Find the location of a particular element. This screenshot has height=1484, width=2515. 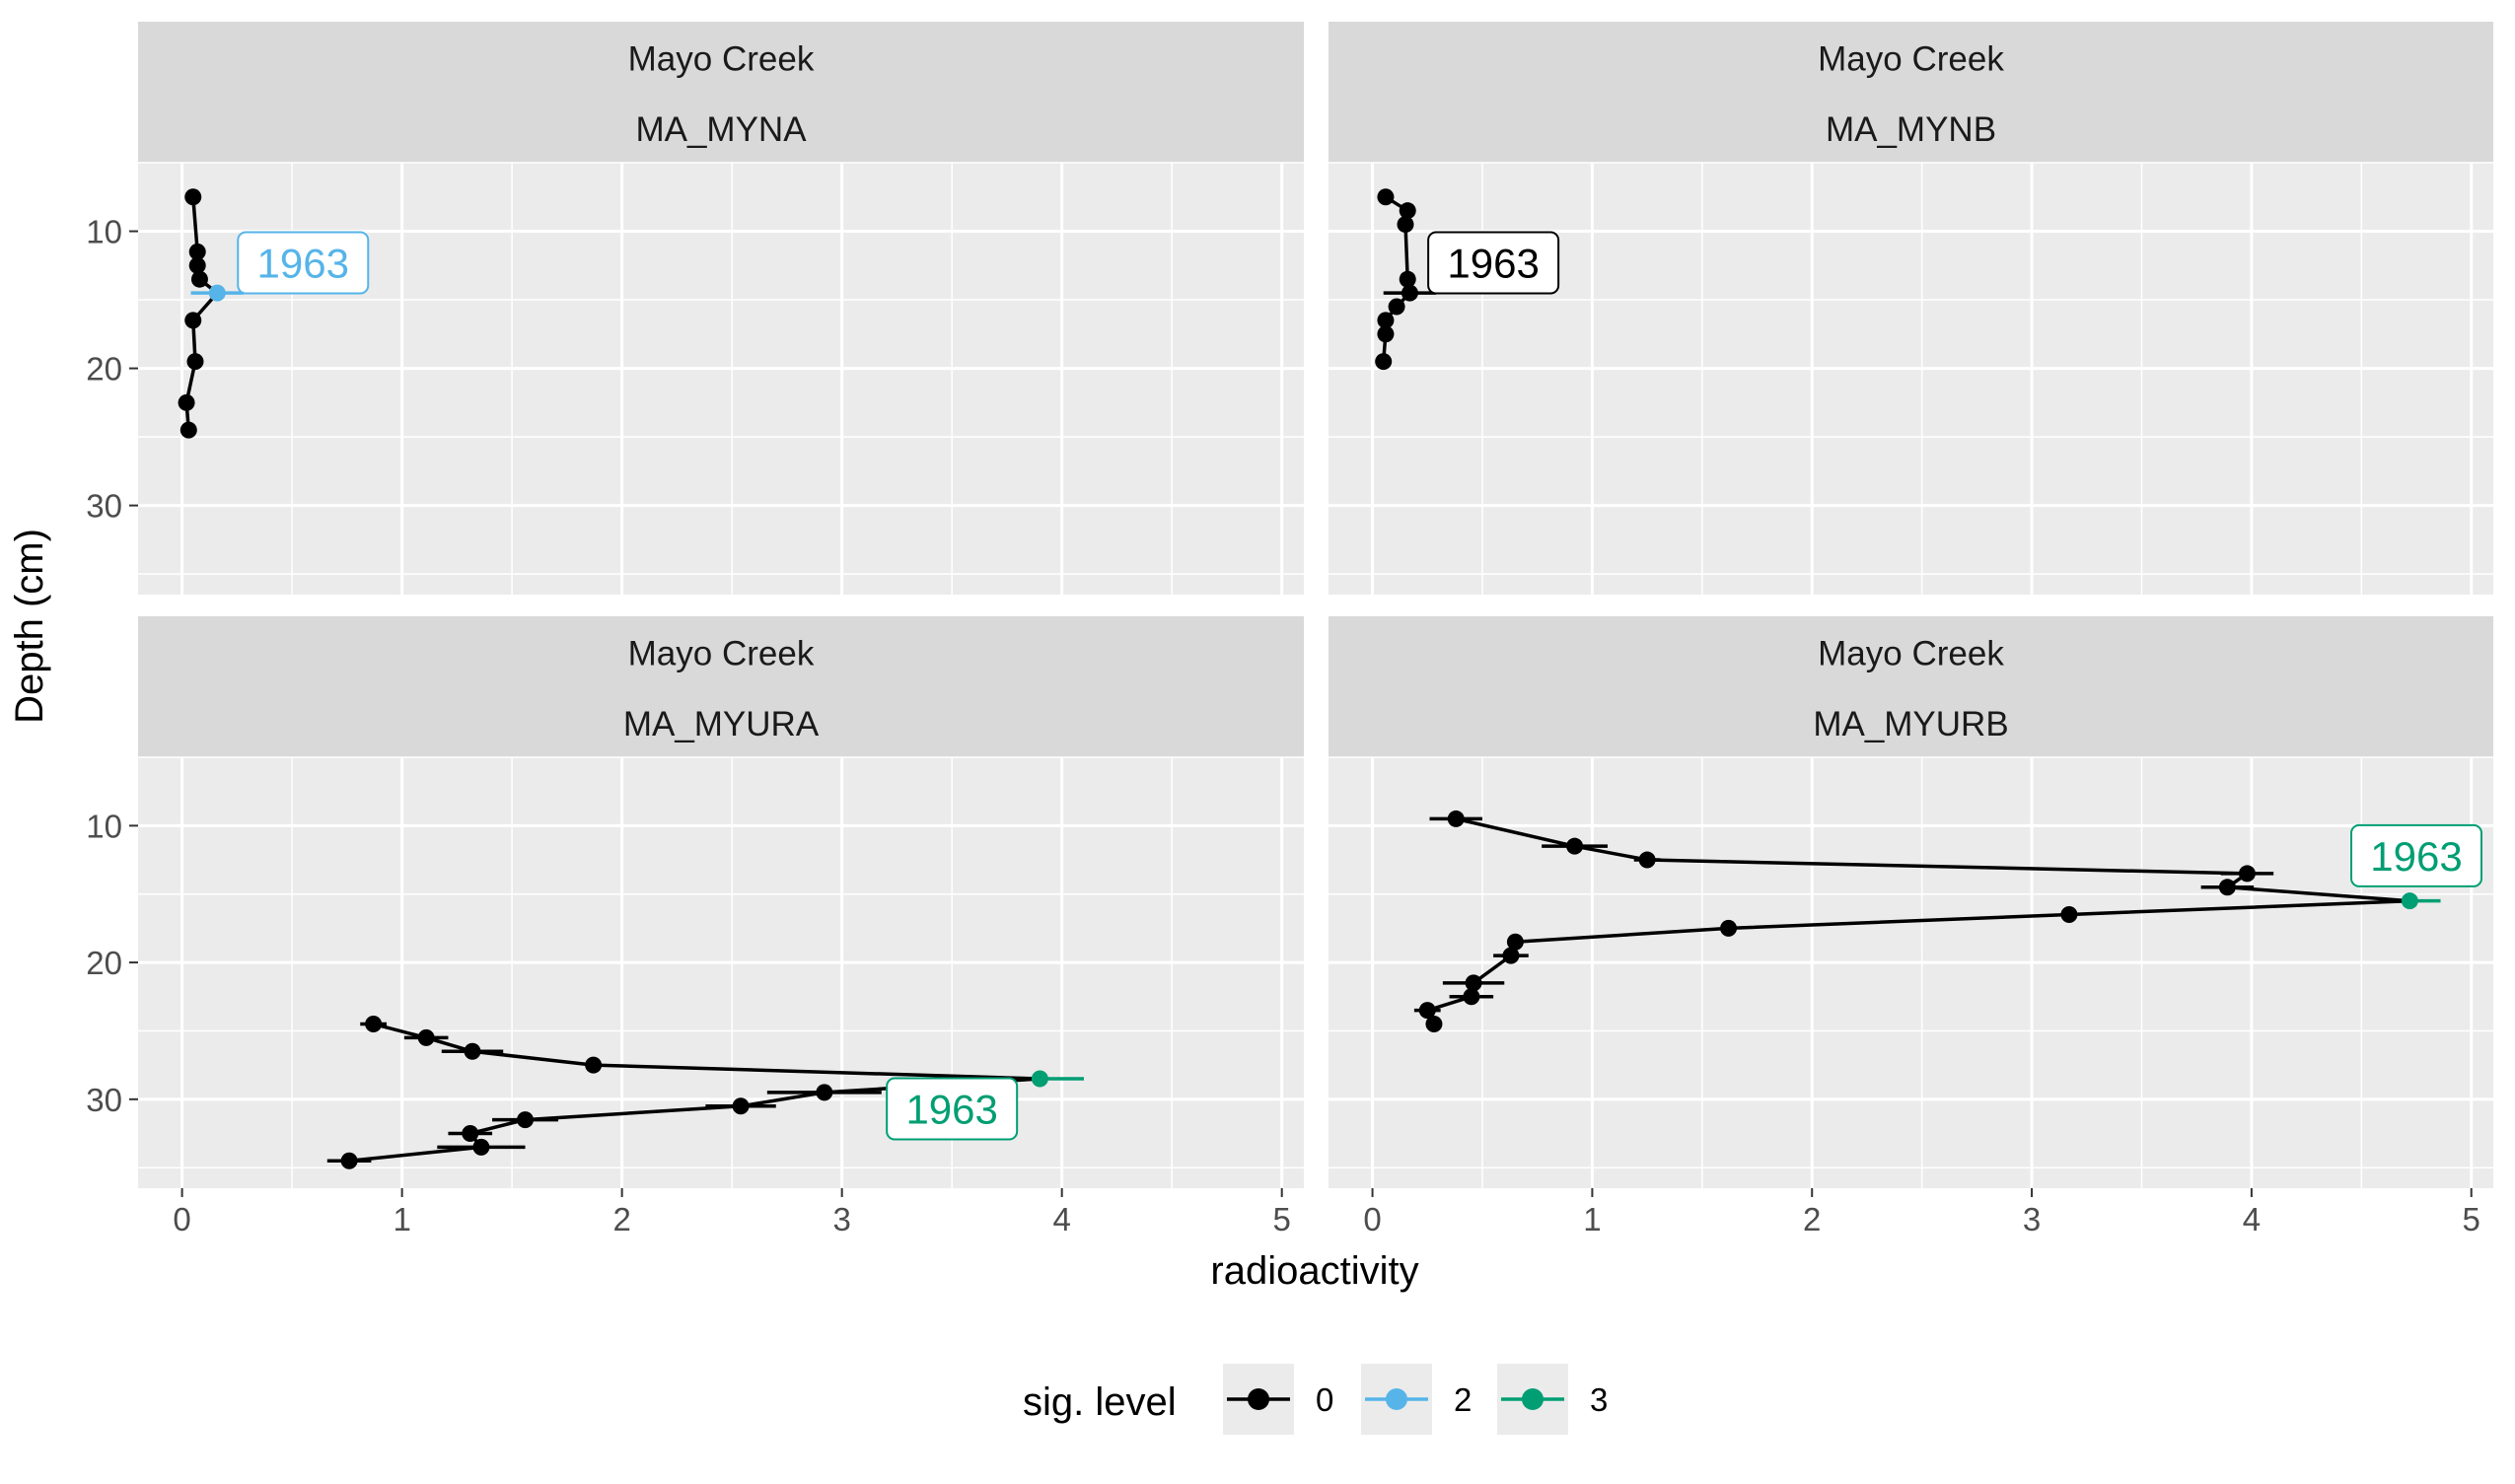

y-axis-label: Depth (cm) is located at coordinates (30, 626).